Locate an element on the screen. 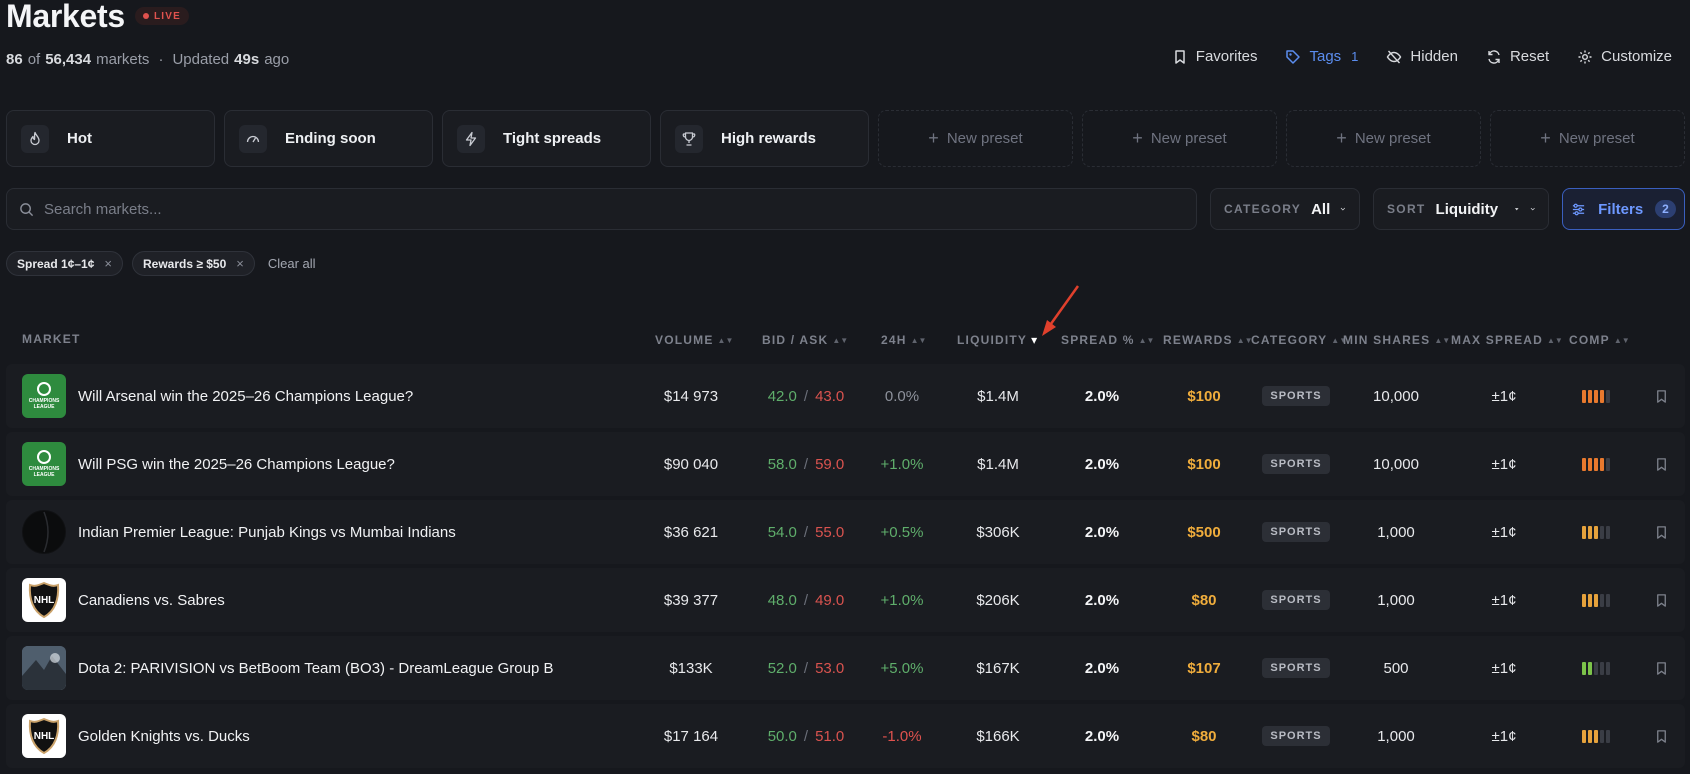 This screenshot has height=774, width=1690. change-24h-cell: +0.5% is located at coordinates (902, 532).